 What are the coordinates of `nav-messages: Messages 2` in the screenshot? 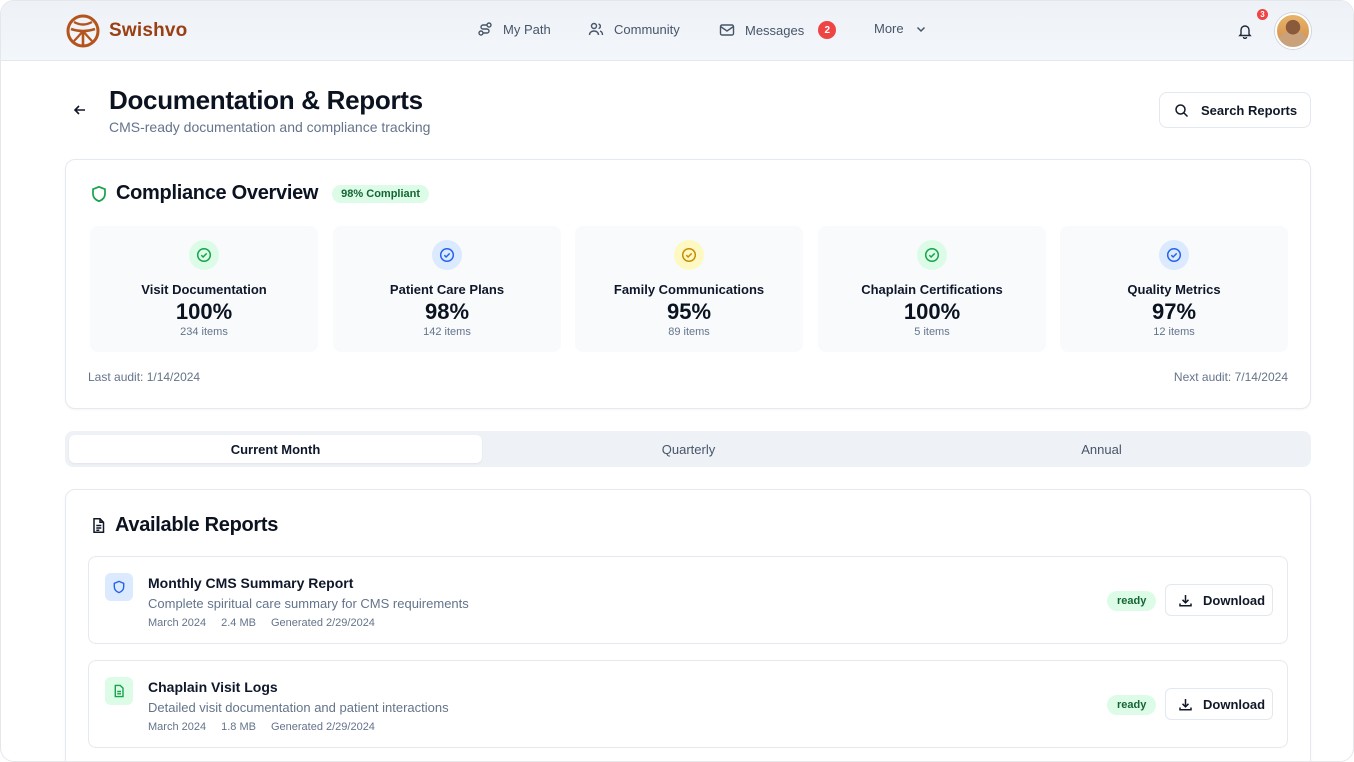 It's located at (778, 30).